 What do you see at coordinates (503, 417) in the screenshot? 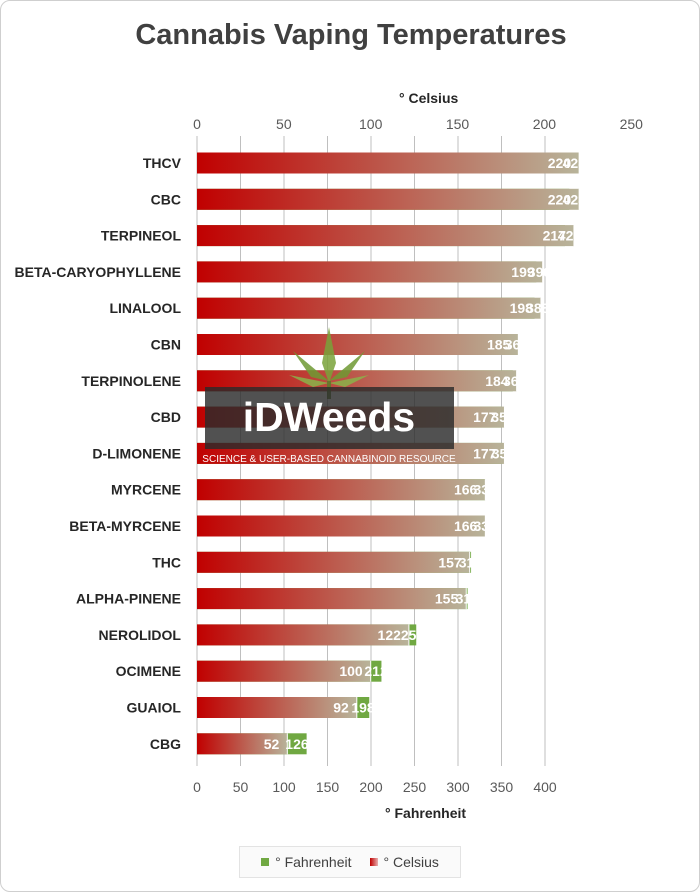
I see `data-label-fahrenheit: 350` at bounding box center [503, 417].